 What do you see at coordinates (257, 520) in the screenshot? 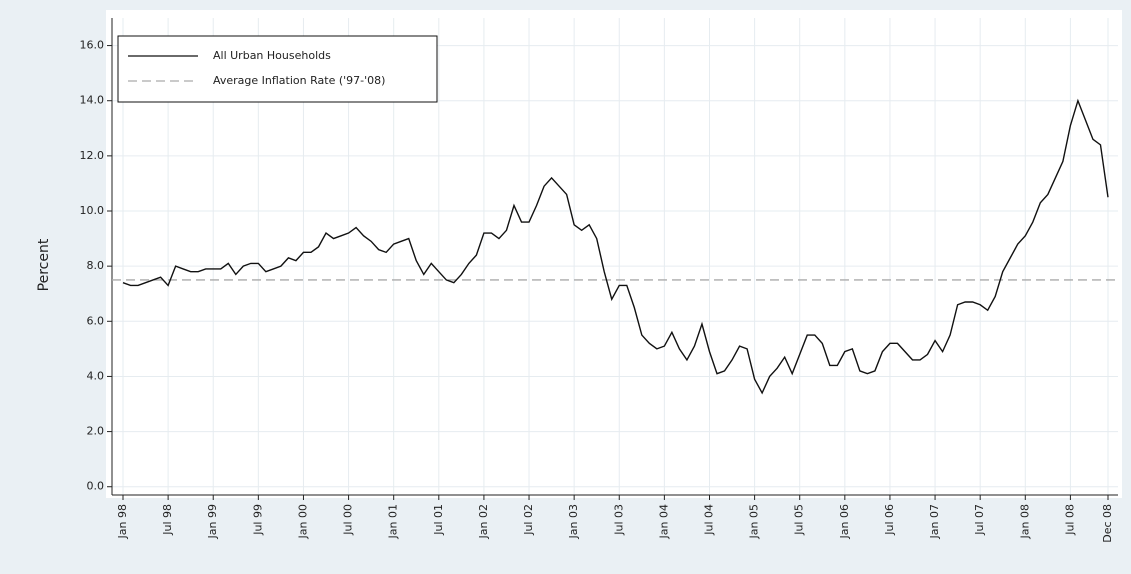
I see `x-tick-label: Jul 99` at bounding box center [257, 520].